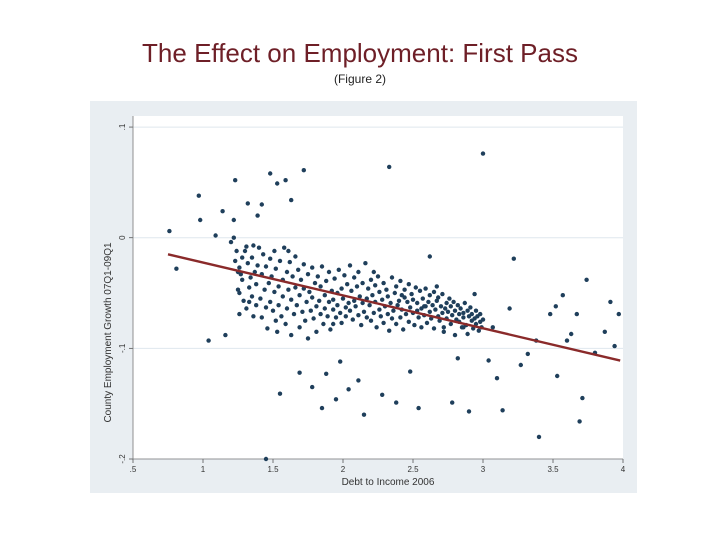 This screenshot has width=720, height=540. What do you see at coordinates (122, 348) in the screenshot?
I see `y-tick-label: -.1` at bounding box center [122, 348].